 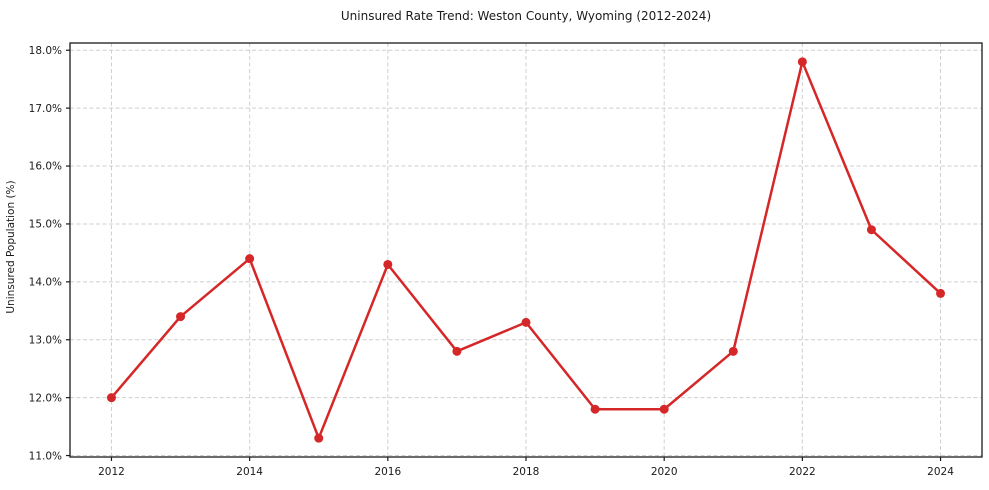 I want to click on x-tick-label: 2016, so click(x=387, y=472).